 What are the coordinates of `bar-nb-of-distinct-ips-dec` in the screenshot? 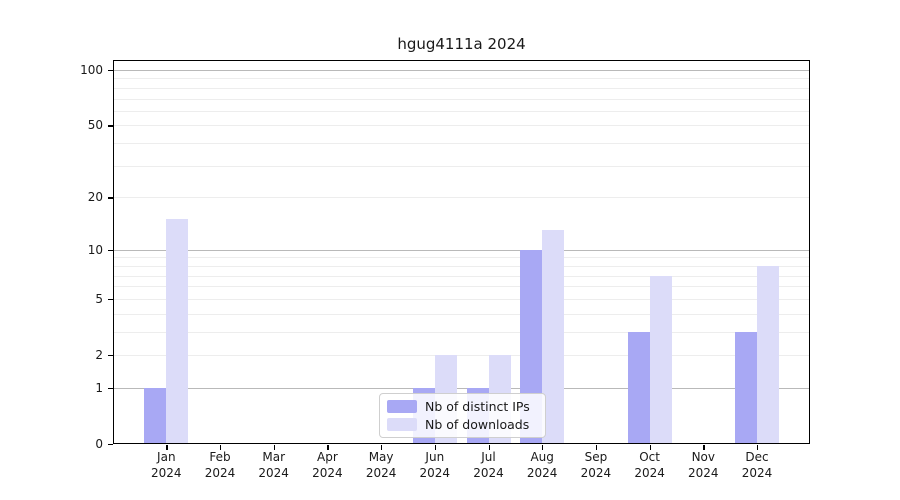 It's located at (746, 387).